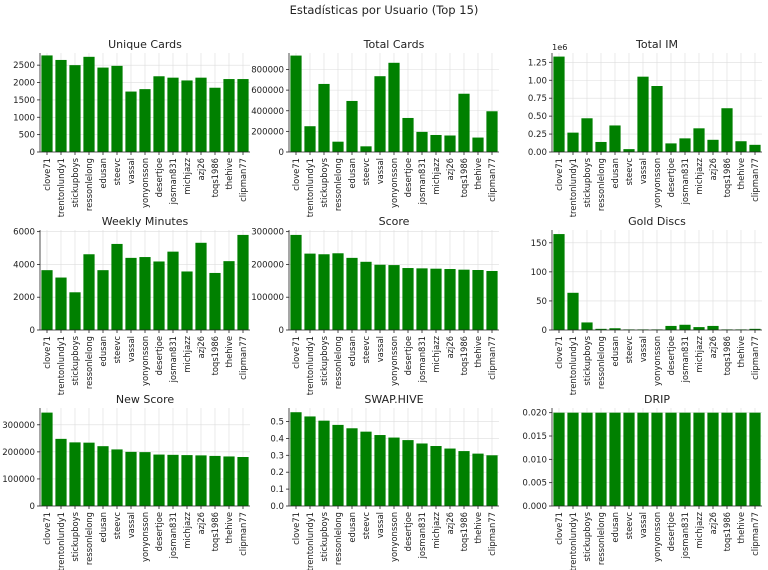 Image resolution: width=768 pixels, height=570 pixels. What do you see at coordinates (89, 474) in the screenshot?
I see `panel-6-bar-ressonlelong` at bounding box center [89, 474].